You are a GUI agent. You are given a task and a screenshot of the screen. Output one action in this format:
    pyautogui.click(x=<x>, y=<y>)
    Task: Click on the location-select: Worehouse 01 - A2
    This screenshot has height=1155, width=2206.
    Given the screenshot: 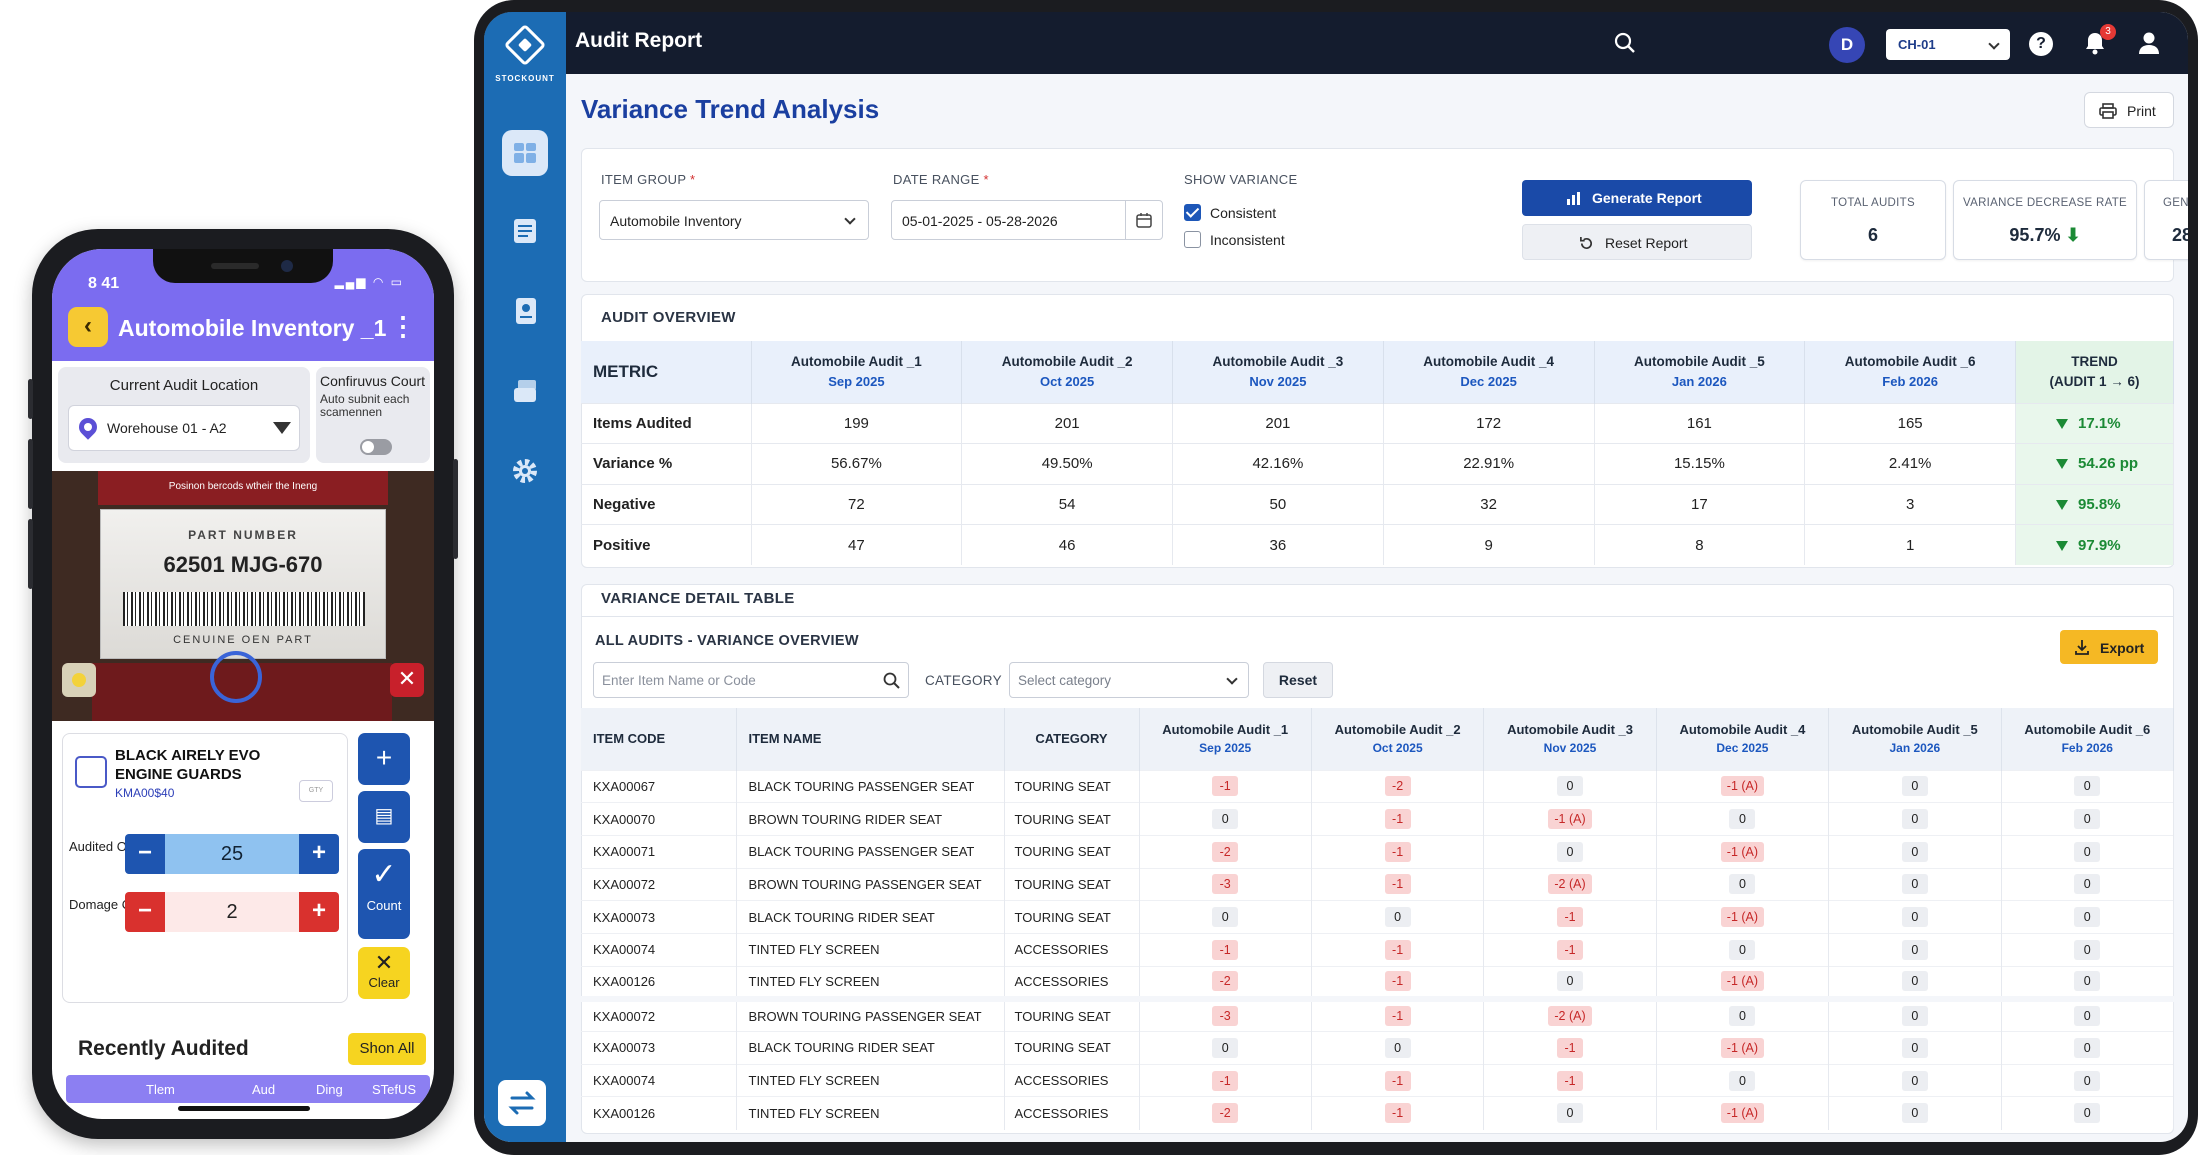 What is the action you would take?
    pyautogui.click(x=184, y=428)
    